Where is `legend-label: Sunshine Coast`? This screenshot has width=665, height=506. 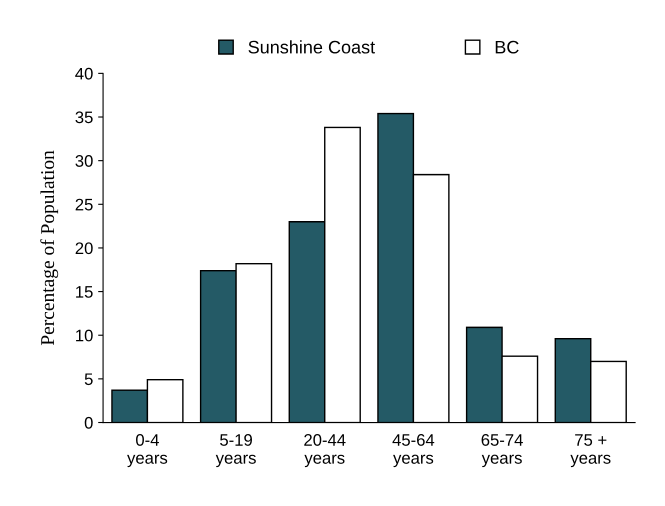 legend-label: Sunshine Coast is located at coordinates (311, 47).